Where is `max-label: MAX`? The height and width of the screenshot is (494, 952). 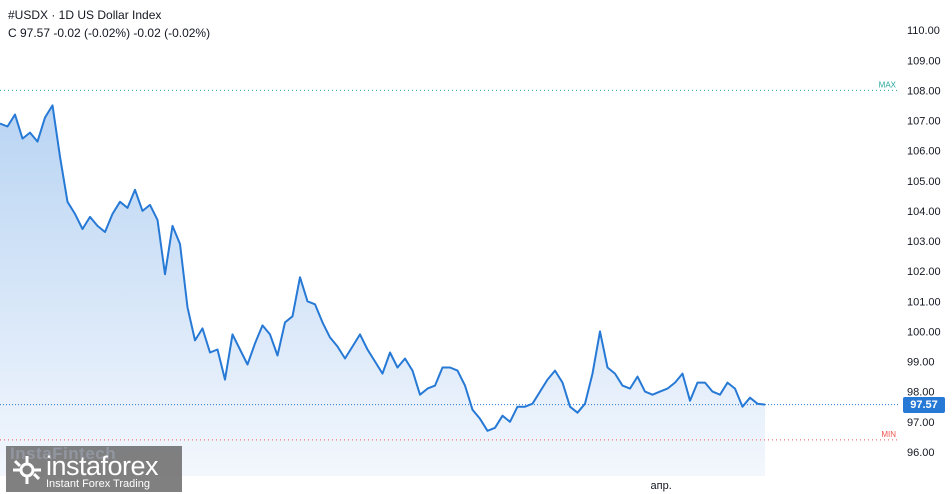 max-label: MAX is located at coordinates (888, 84).